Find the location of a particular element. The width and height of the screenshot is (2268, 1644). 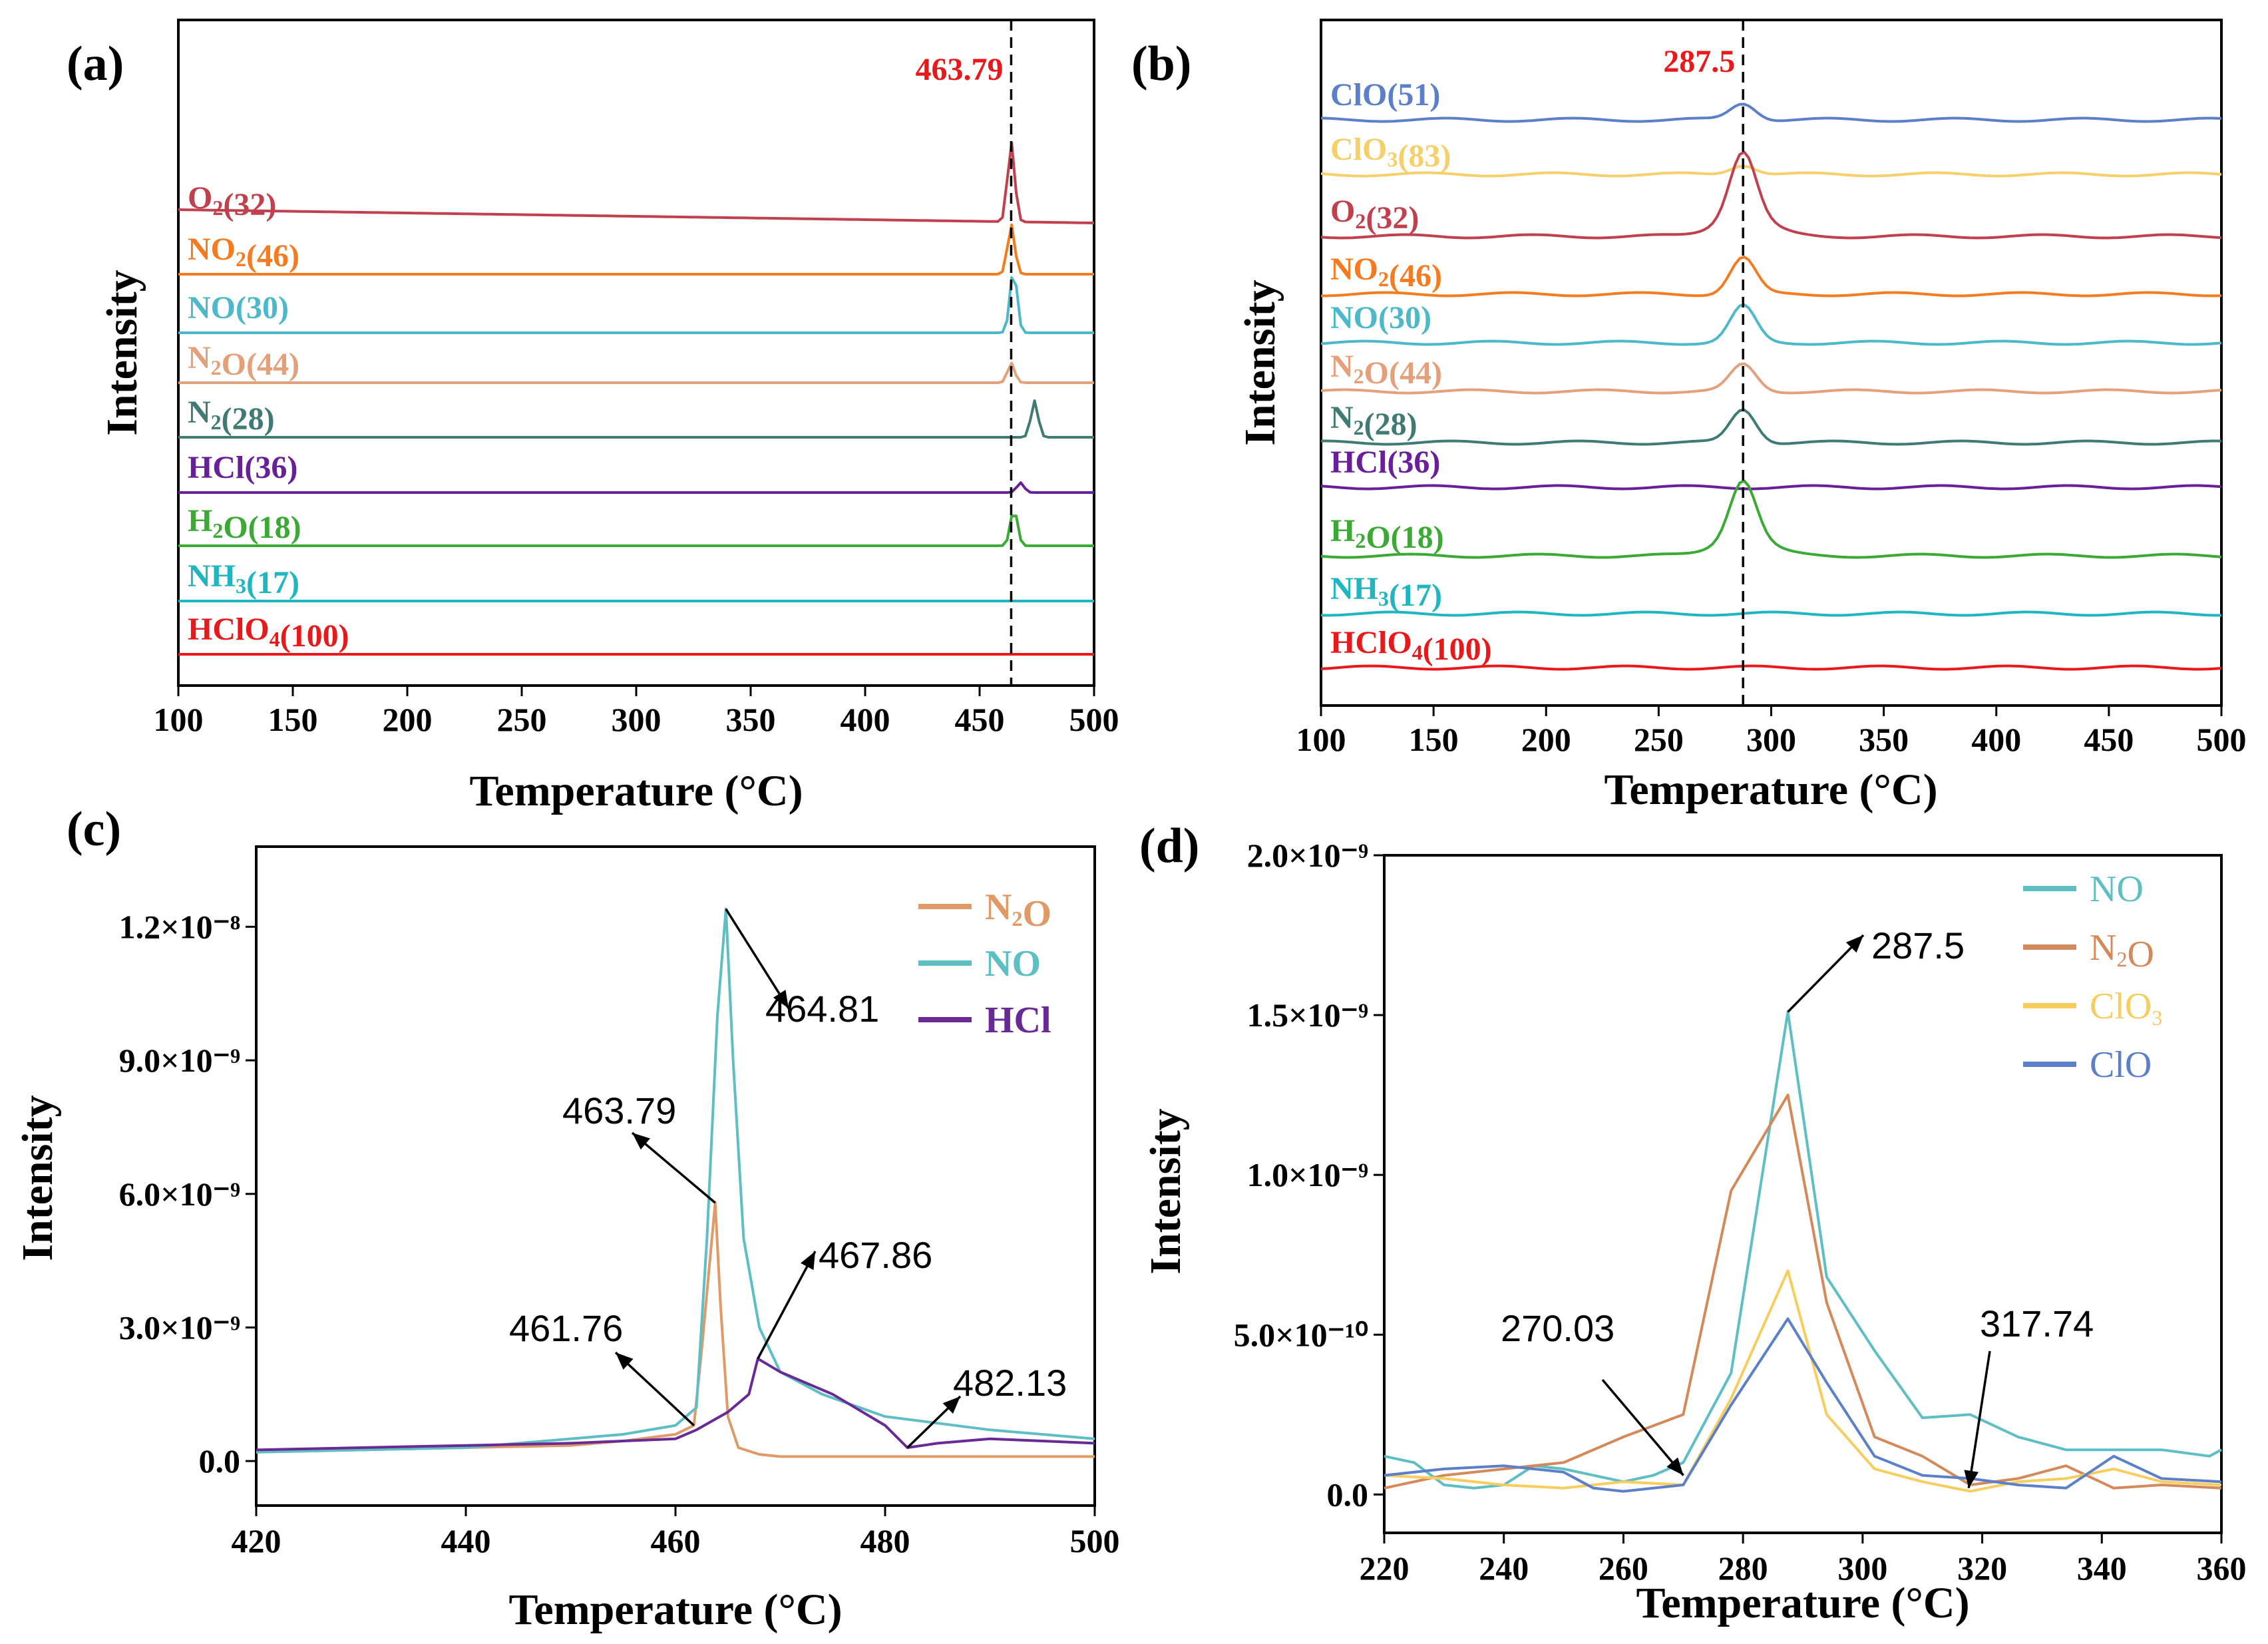

series-hcl is located at coordinates (675, 1404).